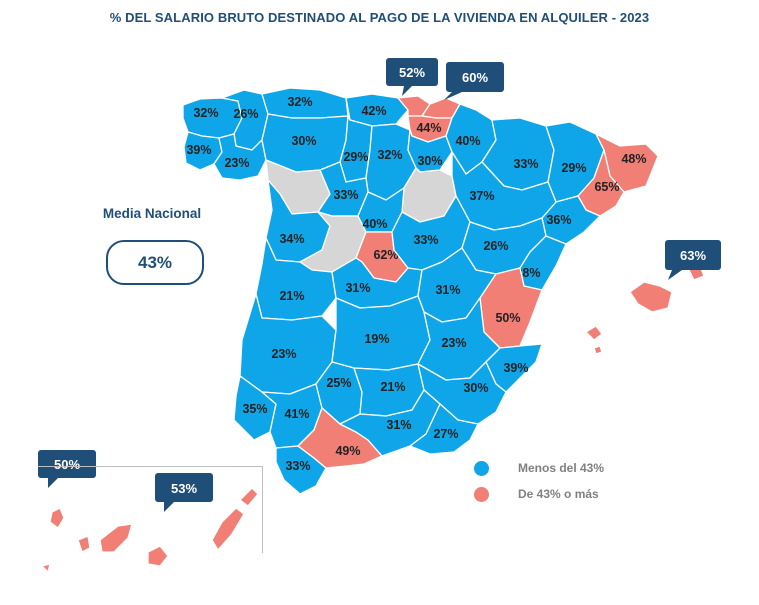 The image size is (759, 605). What do you see at coordinates (475, 77) in the screenshot?
I see `svg-text: 60%` at bounding box center [475, 77].